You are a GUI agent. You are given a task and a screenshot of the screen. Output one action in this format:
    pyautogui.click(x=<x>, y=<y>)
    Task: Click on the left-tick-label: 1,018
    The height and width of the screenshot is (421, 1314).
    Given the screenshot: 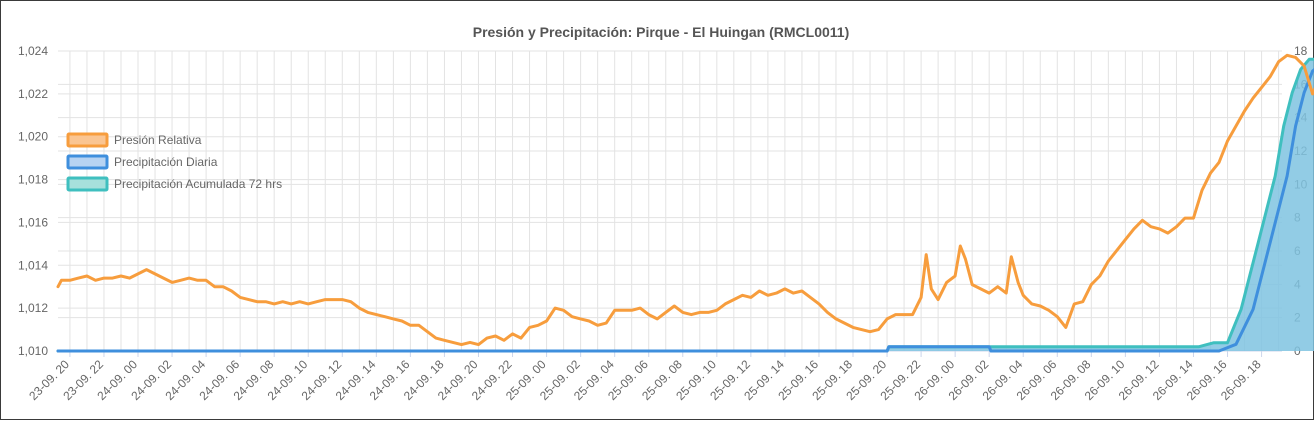 What is the action you would take?
    pyautogui.click(x=33, y=180)
    